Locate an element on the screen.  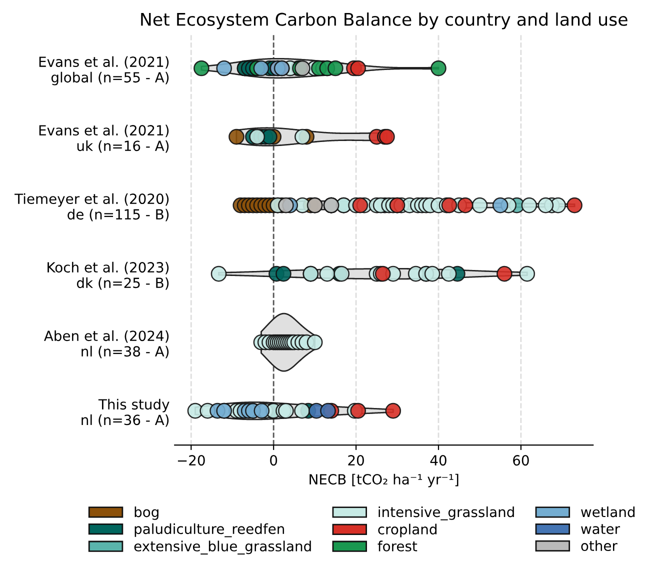
x-tick-label: 0 is located at coordinates (274, 460).